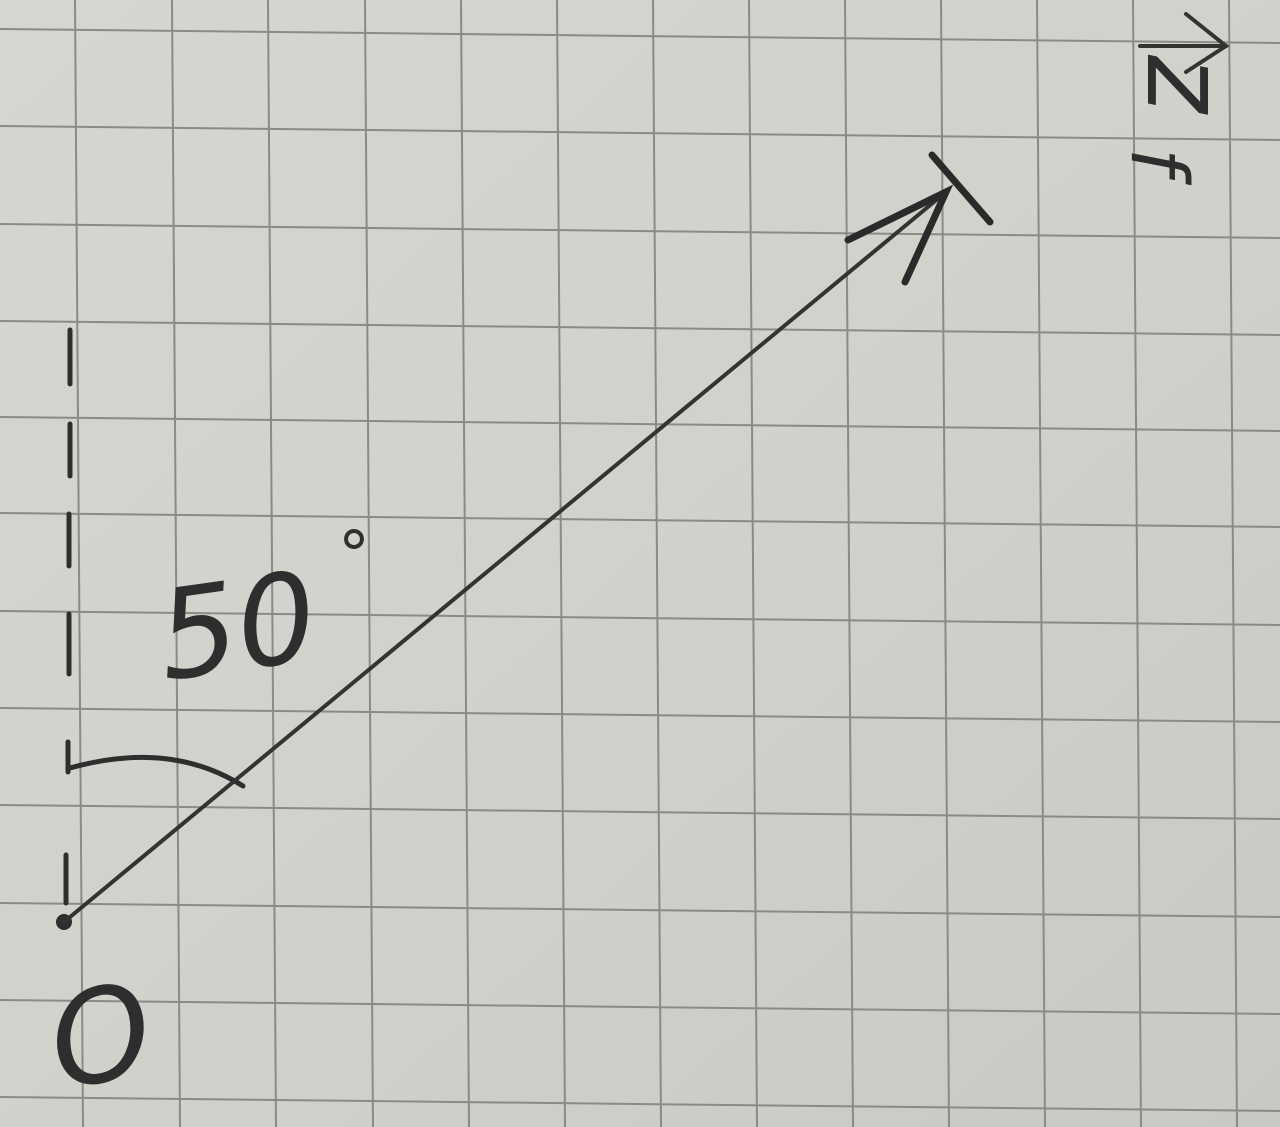 The image size is (1280, 1127). I want to click on angle-arc, so click(156, 771).